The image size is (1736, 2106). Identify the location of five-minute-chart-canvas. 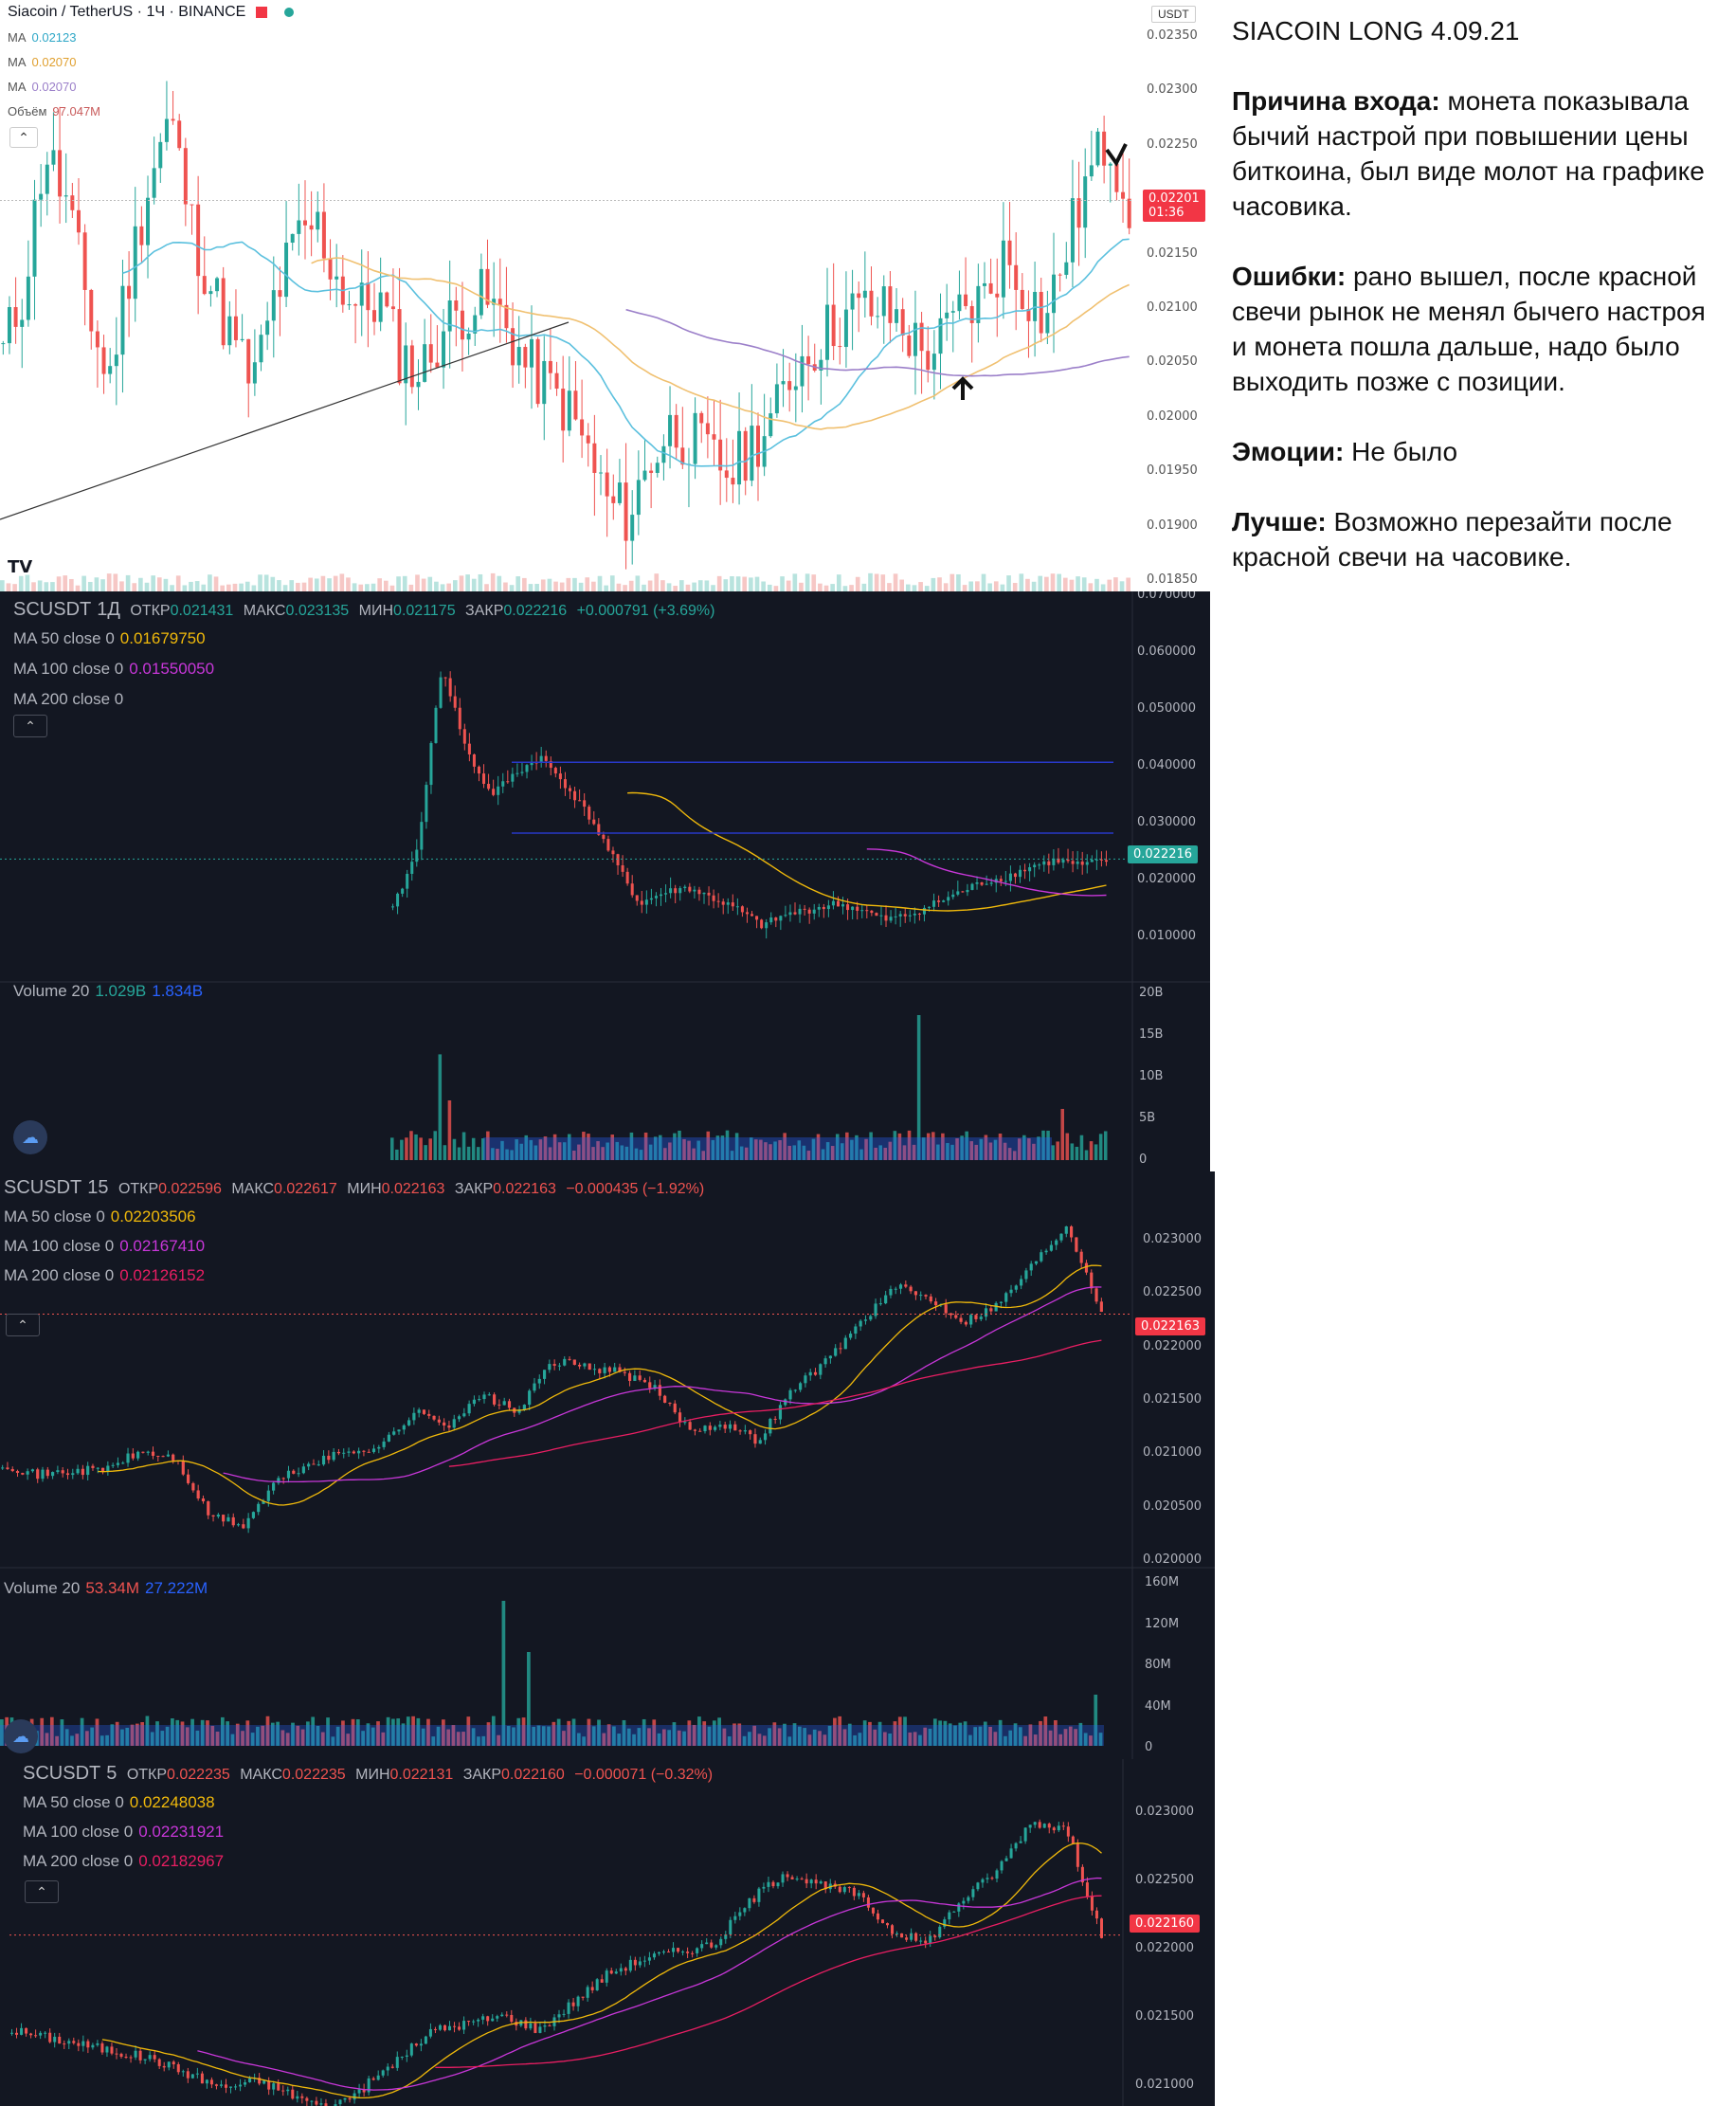
(607, 1932).